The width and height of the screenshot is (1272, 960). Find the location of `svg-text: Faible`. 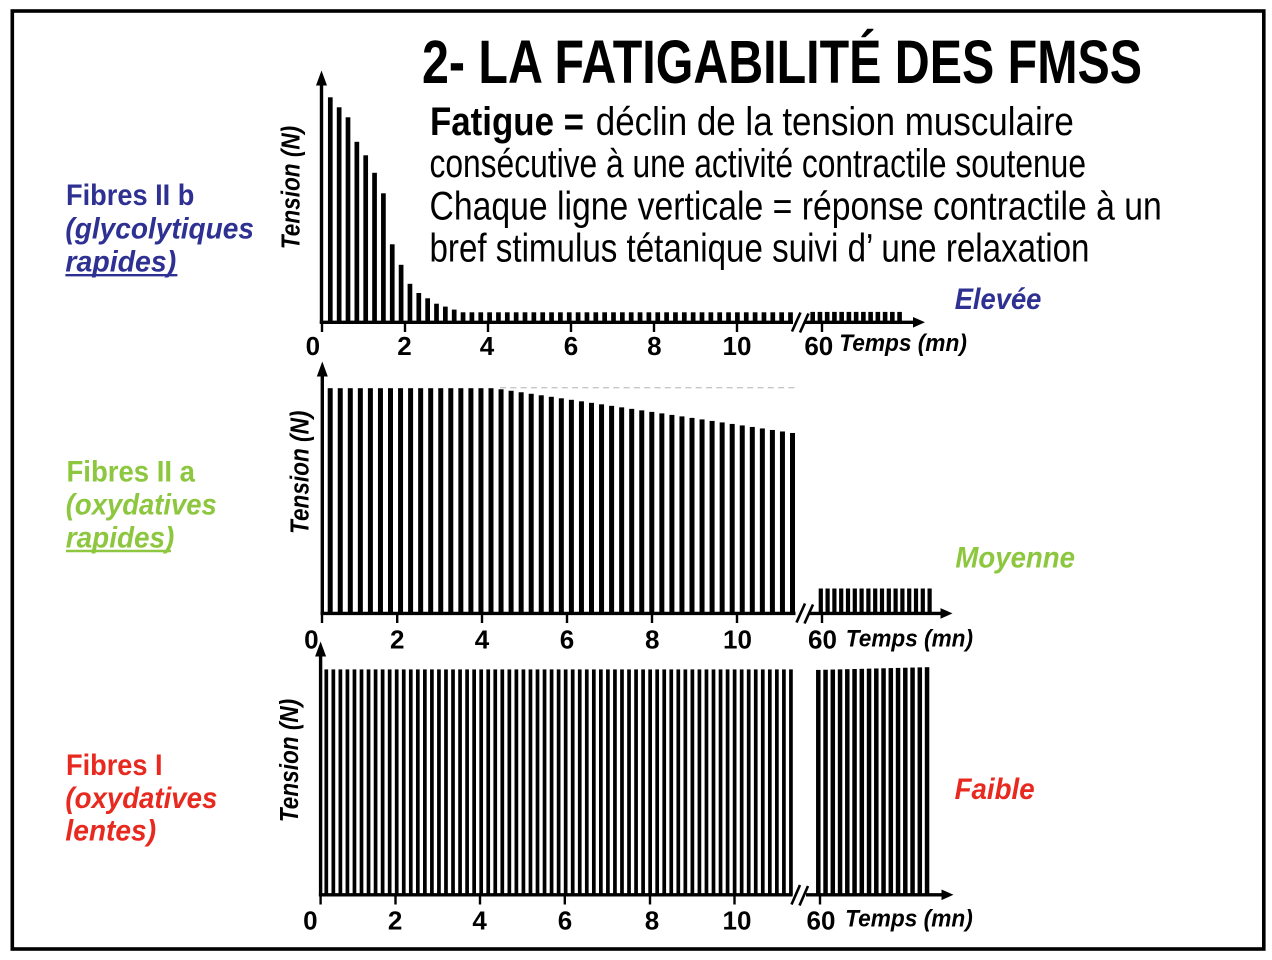

svg-text: Faible is located at coordinates (995, 789).